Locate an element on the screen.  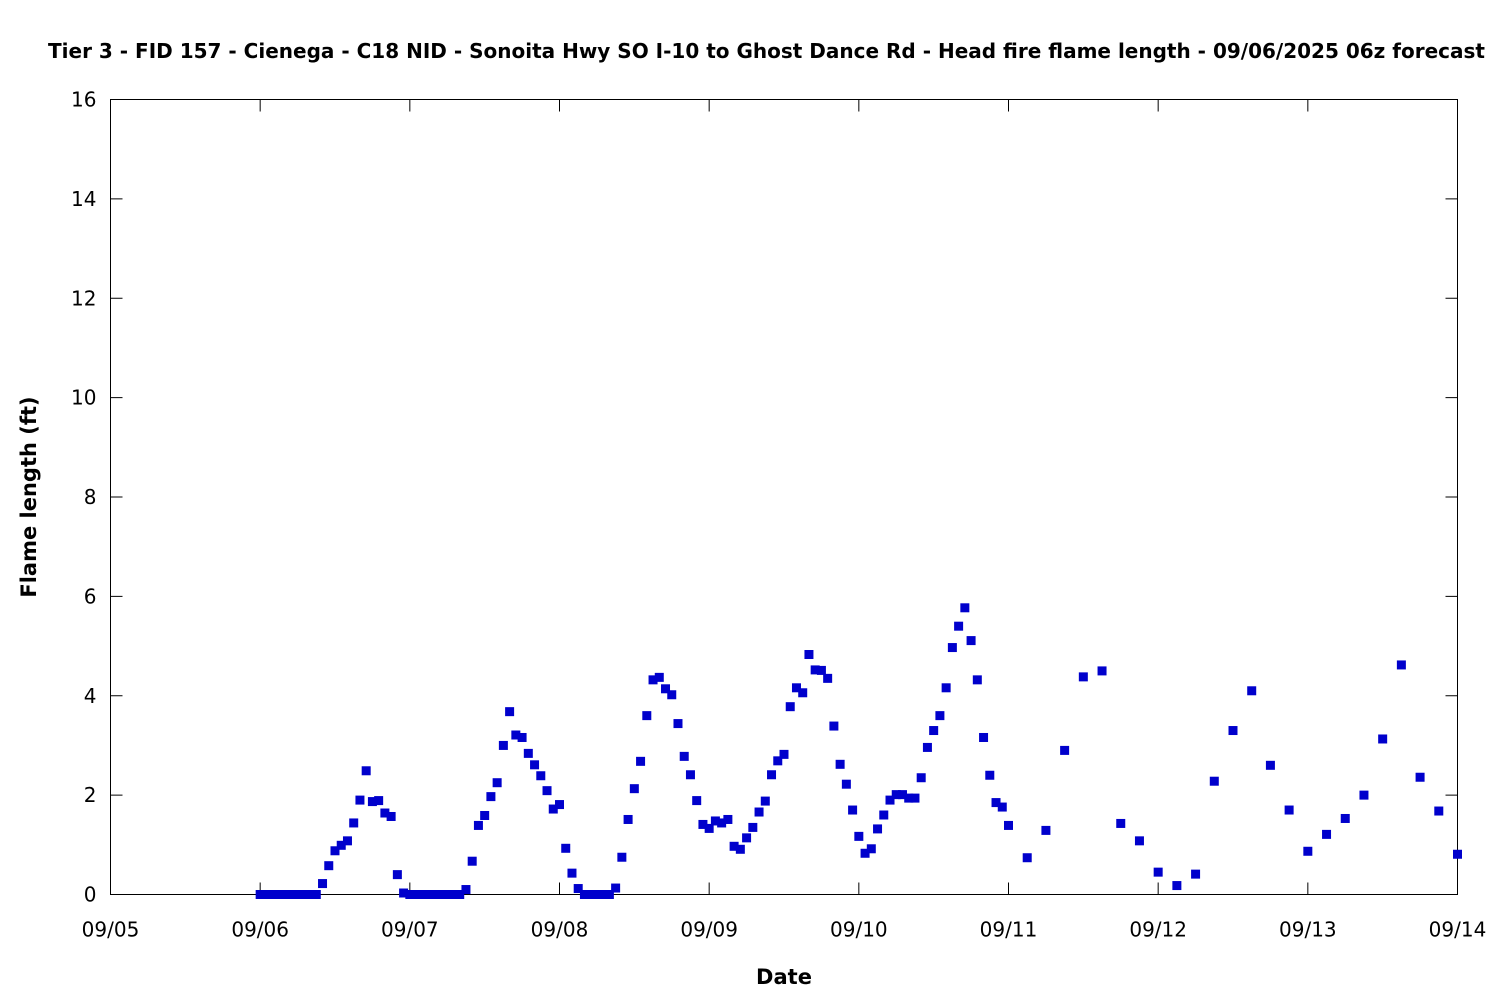
x-tick-label: 09/08 is located at coordinates (560, 930).